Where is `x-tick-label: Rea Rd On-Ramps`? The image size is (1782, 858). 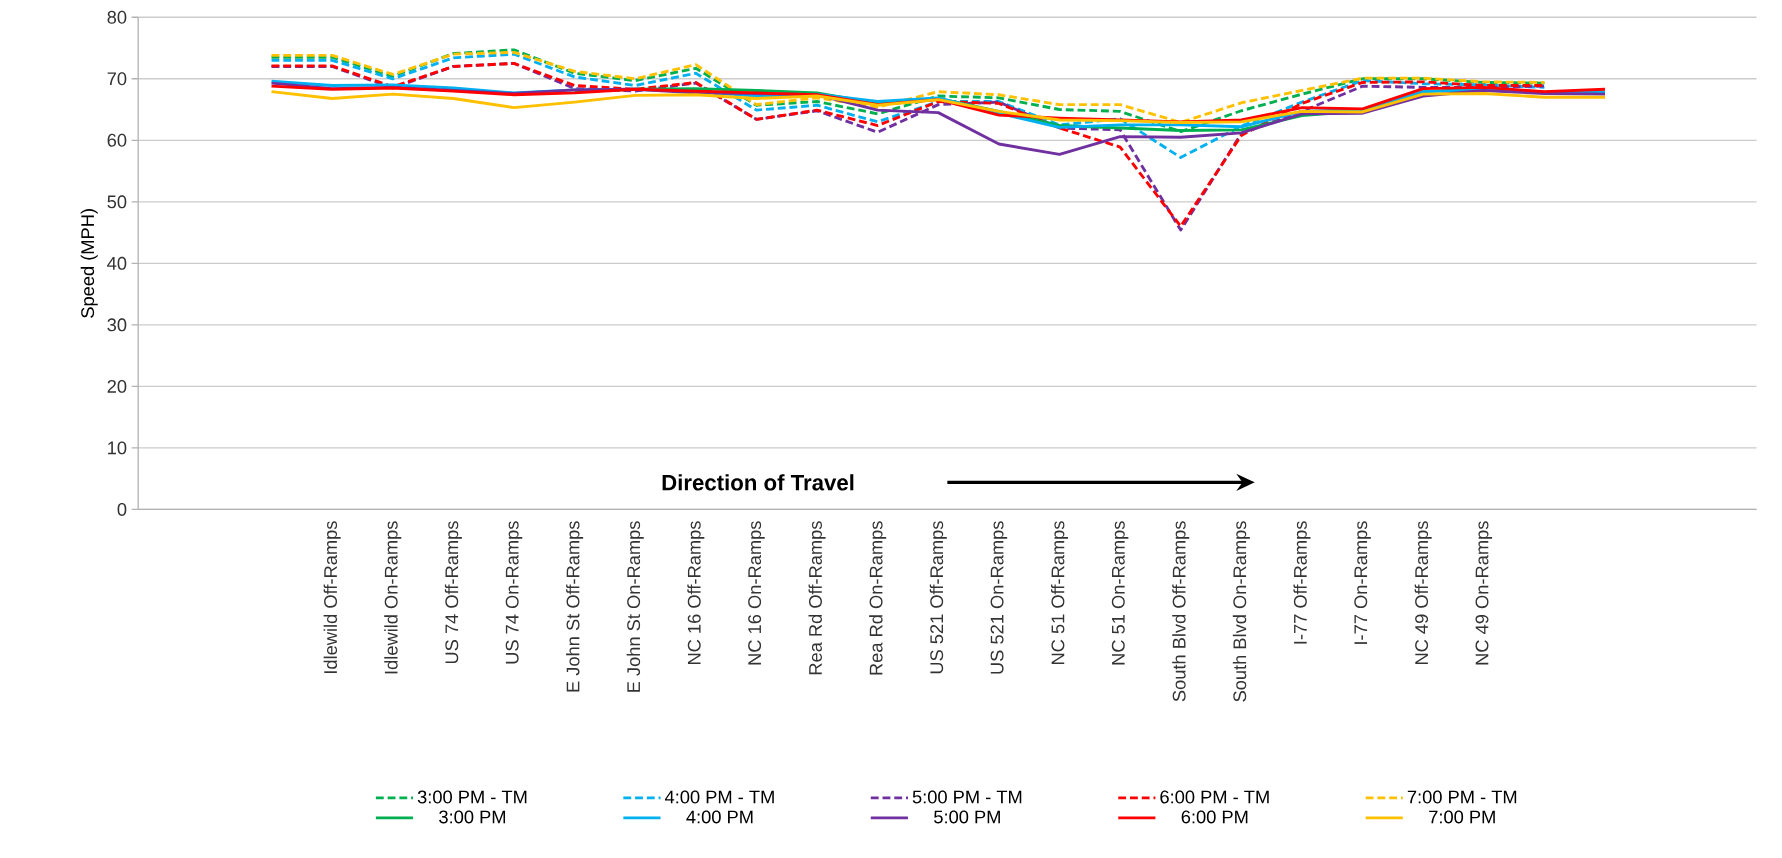 x-tick-label: Rea Rd On-Ramps is located at coordinates (878, 598).